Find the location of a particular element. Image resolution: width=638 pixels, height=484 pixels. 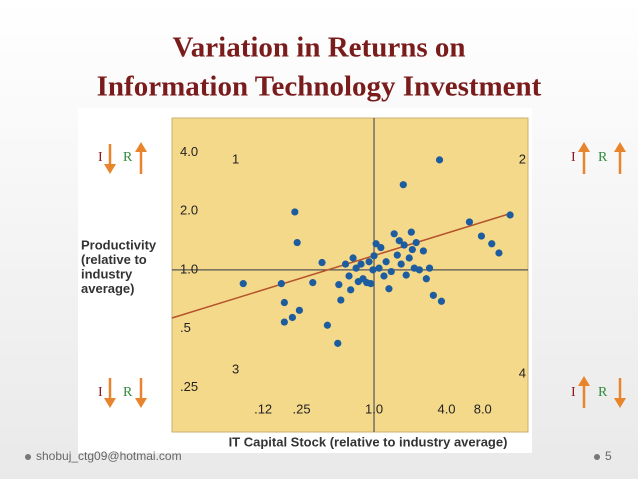

y-tick-label: 4.0 is located at coordinates (189, 151).